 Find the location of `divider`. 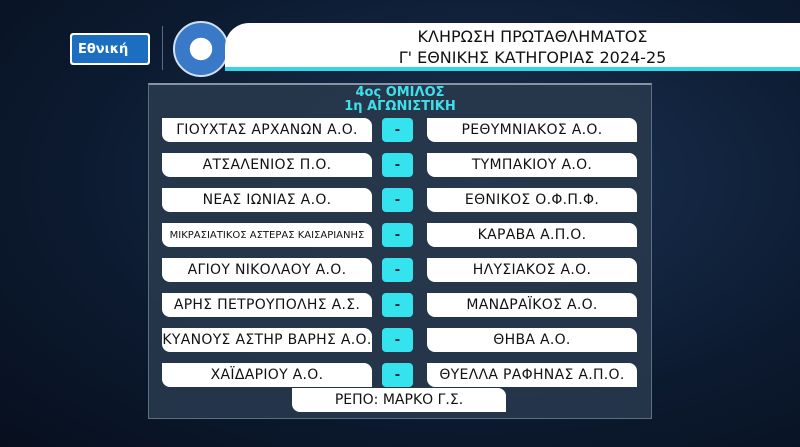

divider is located at coordinates (162, 48).